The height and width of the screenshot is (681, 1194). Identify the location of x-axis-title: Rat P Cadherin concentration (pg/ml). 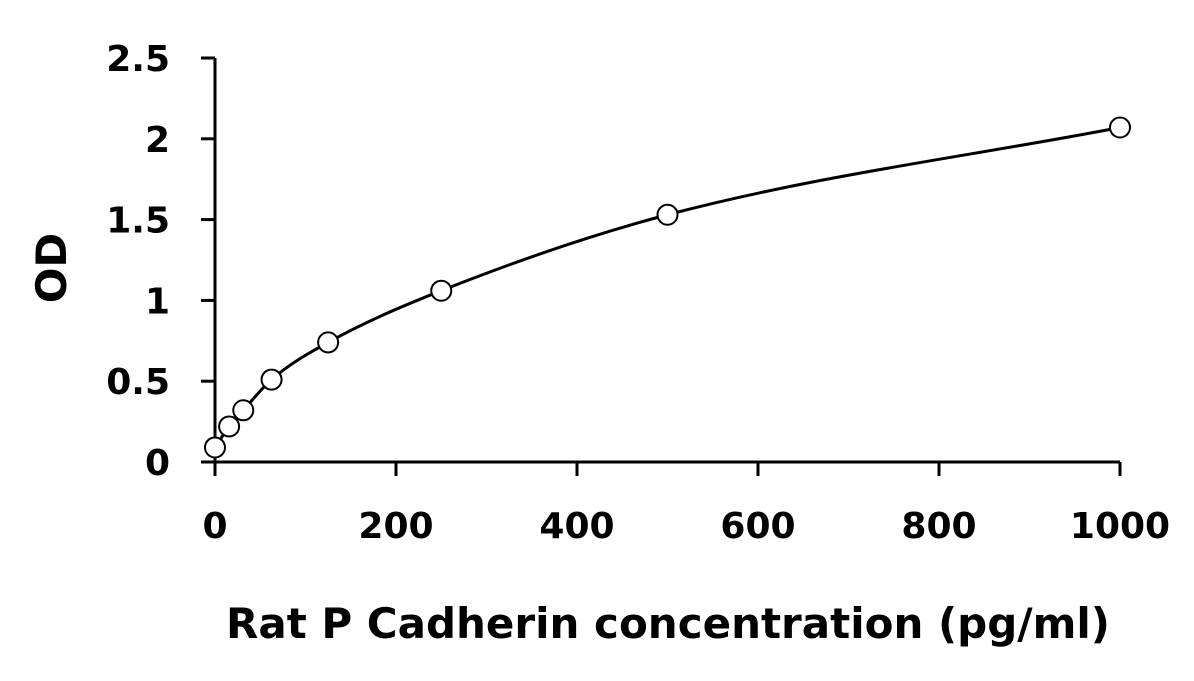
(668, 623).